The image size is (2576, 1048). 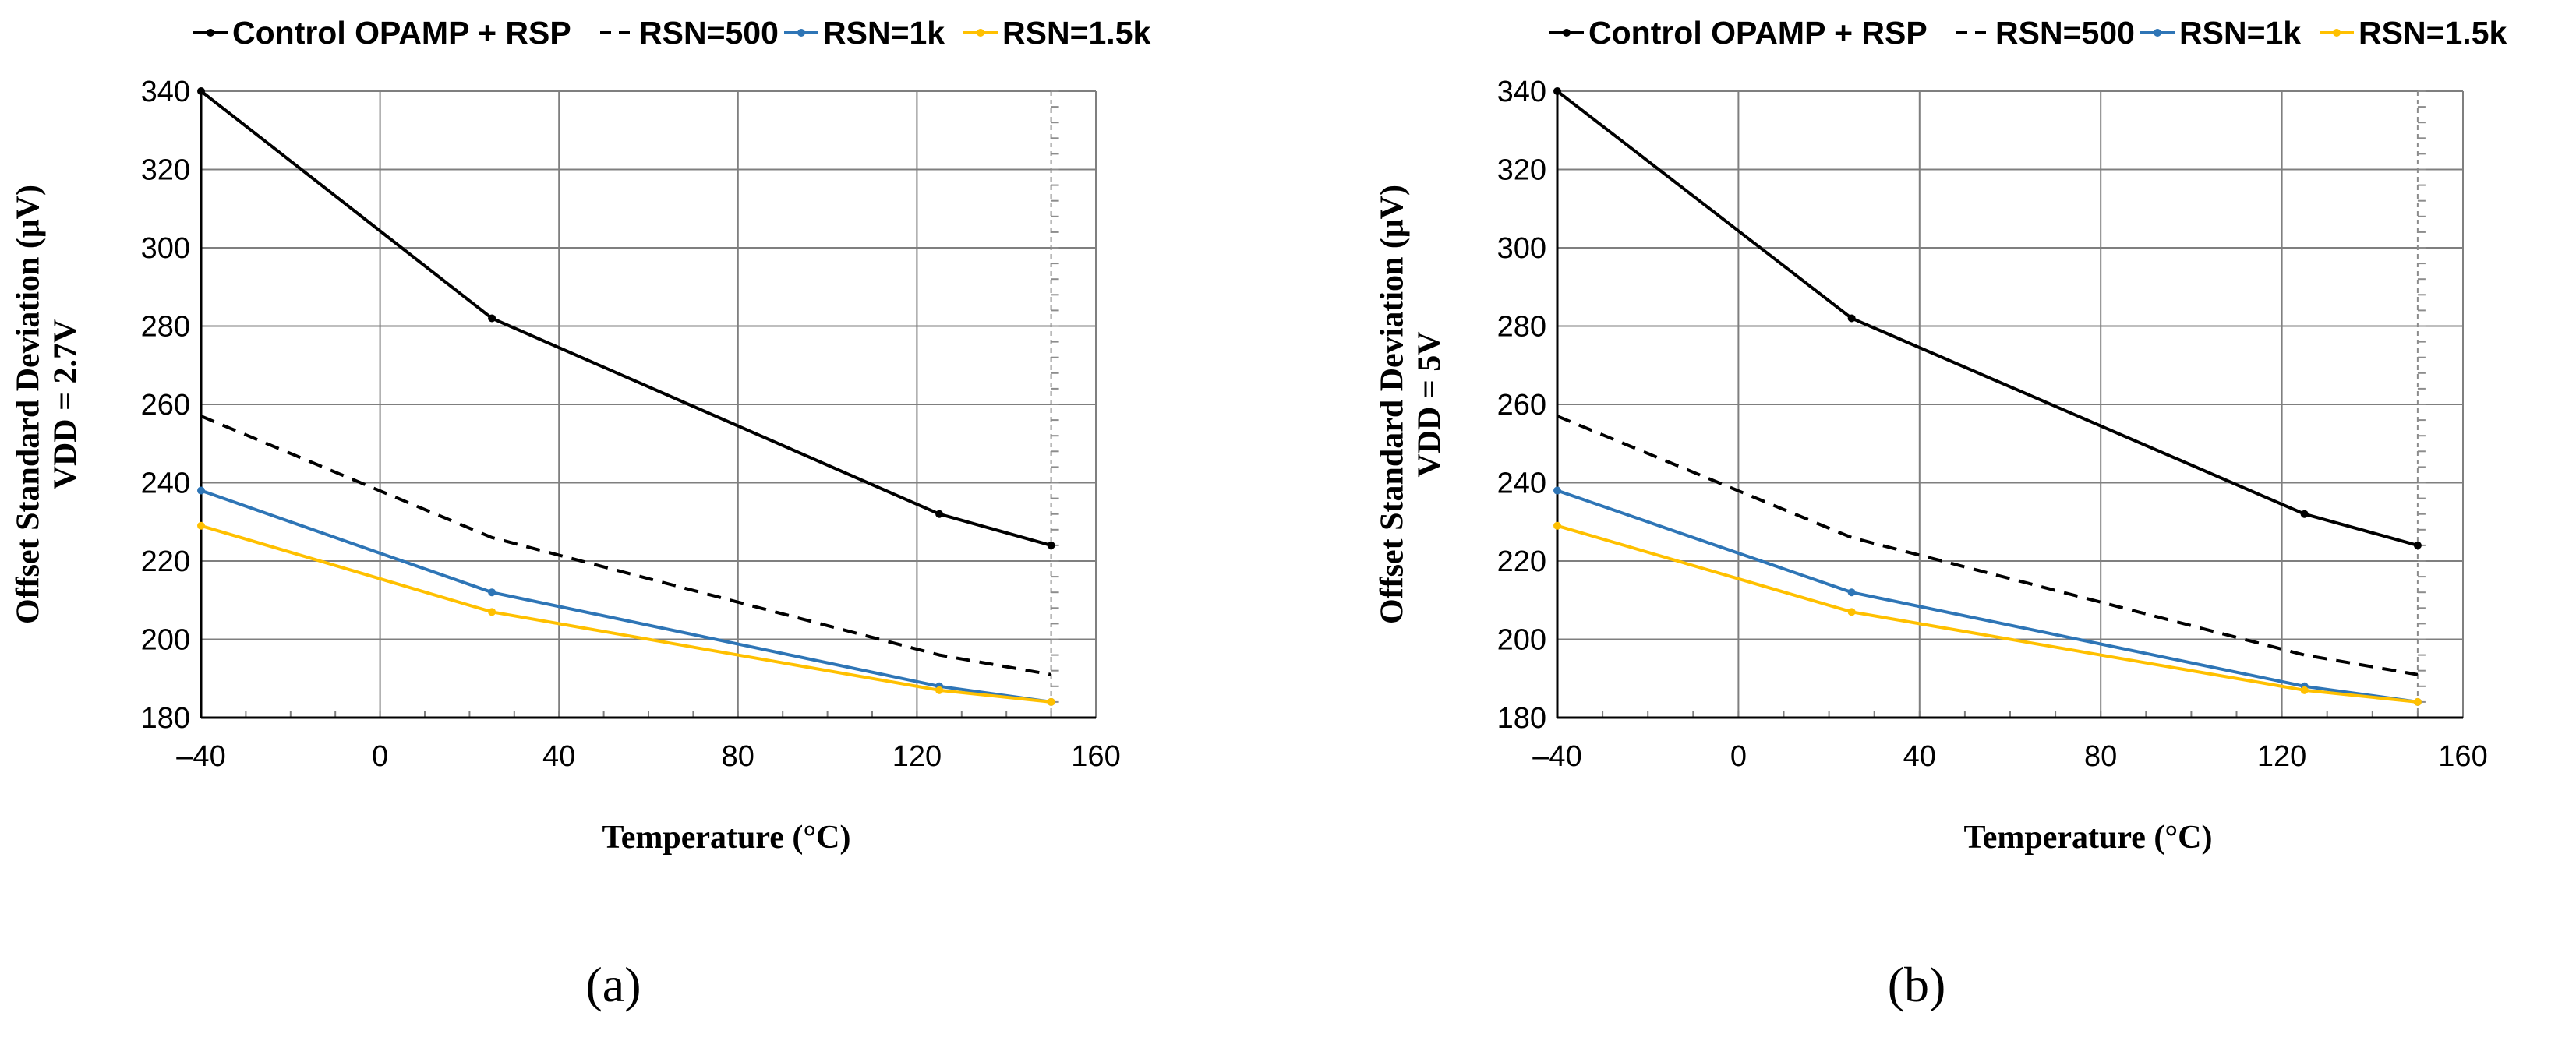 I want to click on y-axis-subtitle: VDD = 2.7V, so click(x=66, y=404).